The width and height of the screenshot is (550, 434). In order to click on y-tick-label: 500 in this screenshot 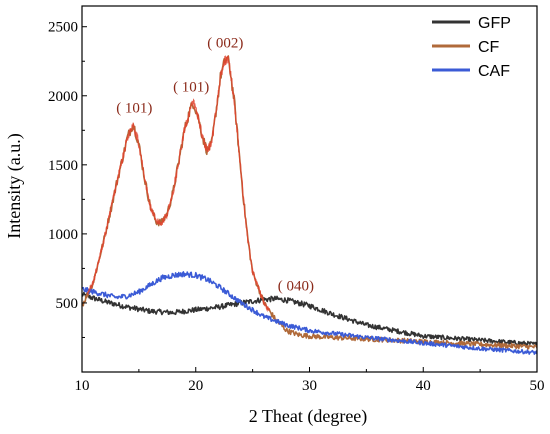, I will do `click(67, 304)`.